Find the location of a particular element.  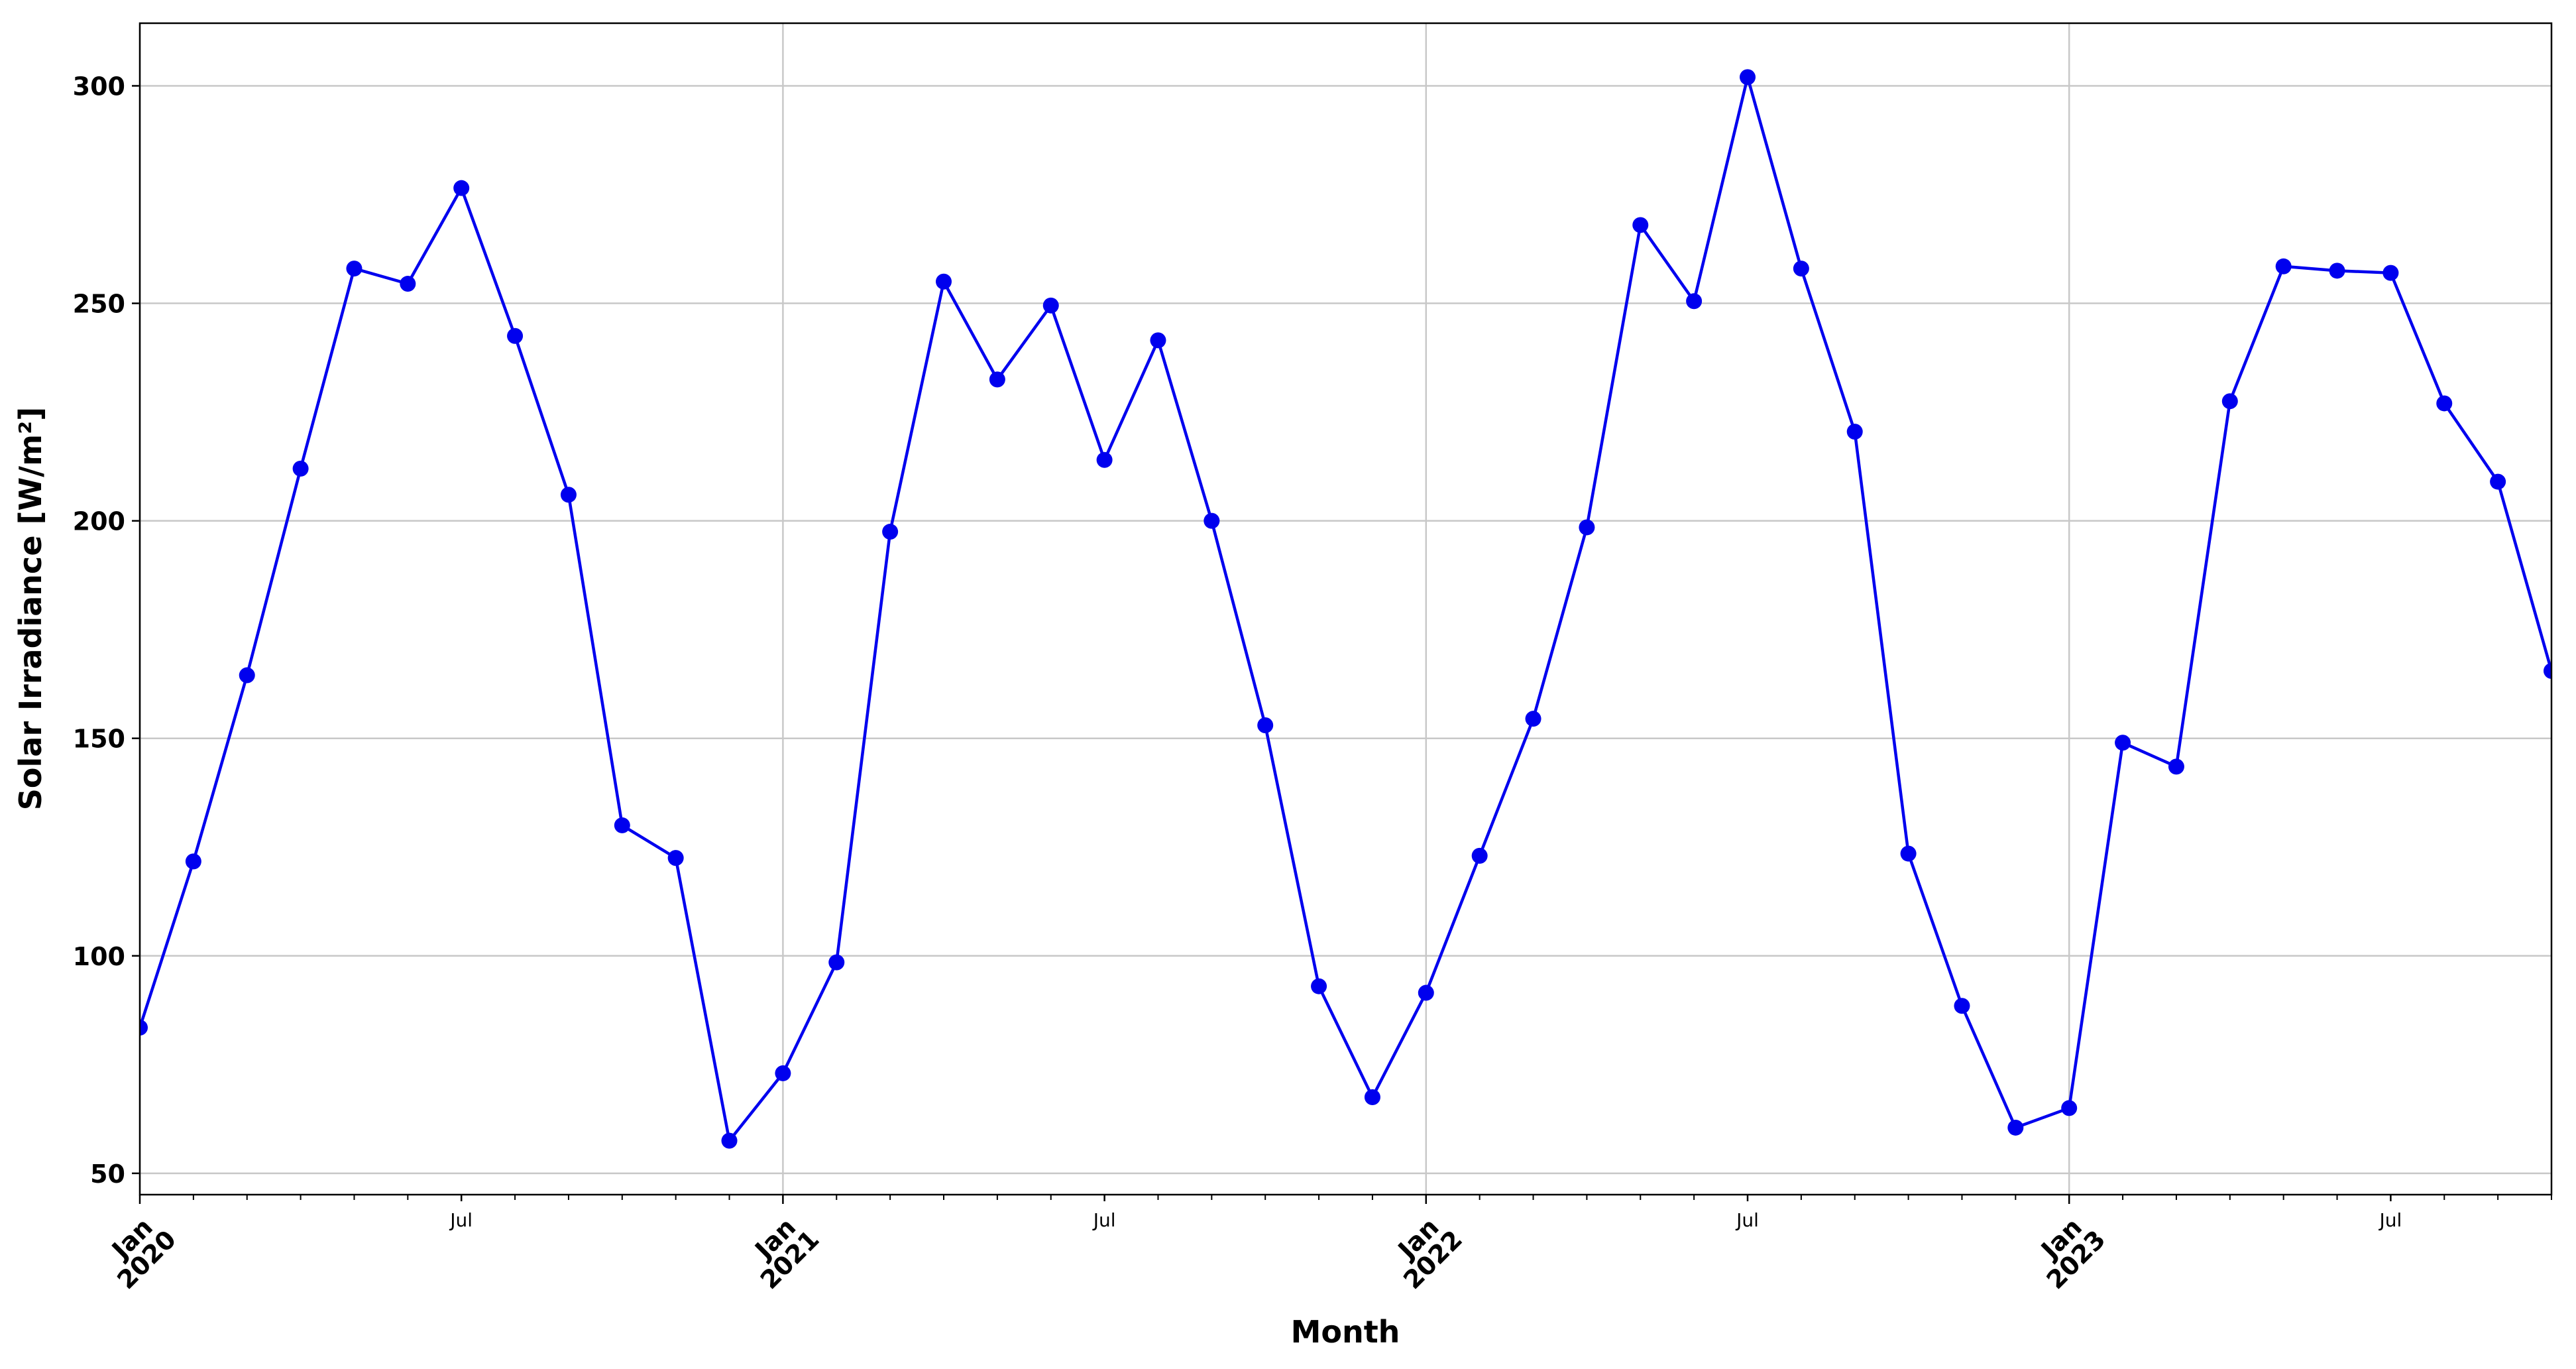

x-tick-label: Jan2023 is located at coordinates (2067, 1251).